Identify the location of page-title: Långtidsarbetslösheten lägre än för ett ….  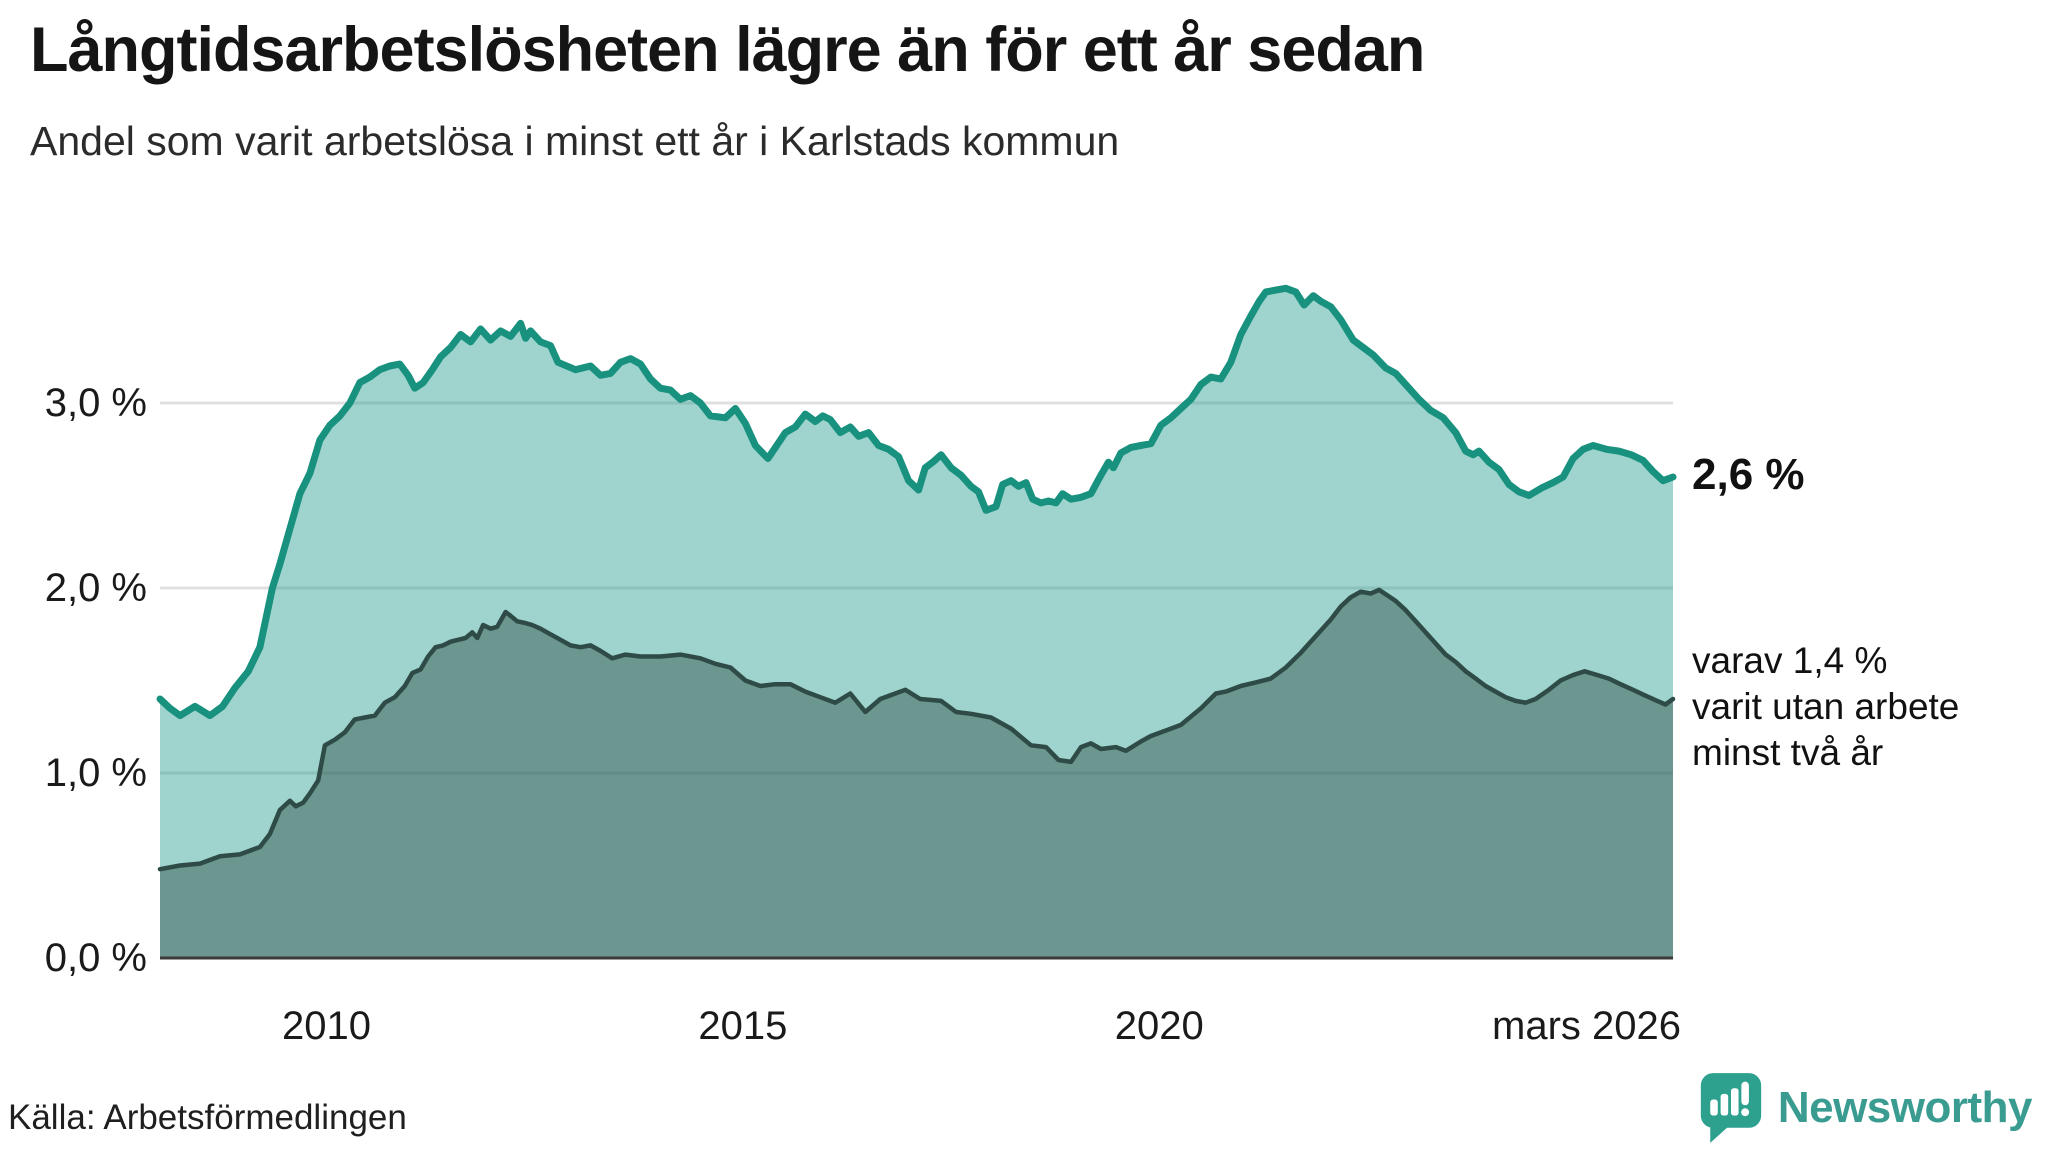
(727, 50).